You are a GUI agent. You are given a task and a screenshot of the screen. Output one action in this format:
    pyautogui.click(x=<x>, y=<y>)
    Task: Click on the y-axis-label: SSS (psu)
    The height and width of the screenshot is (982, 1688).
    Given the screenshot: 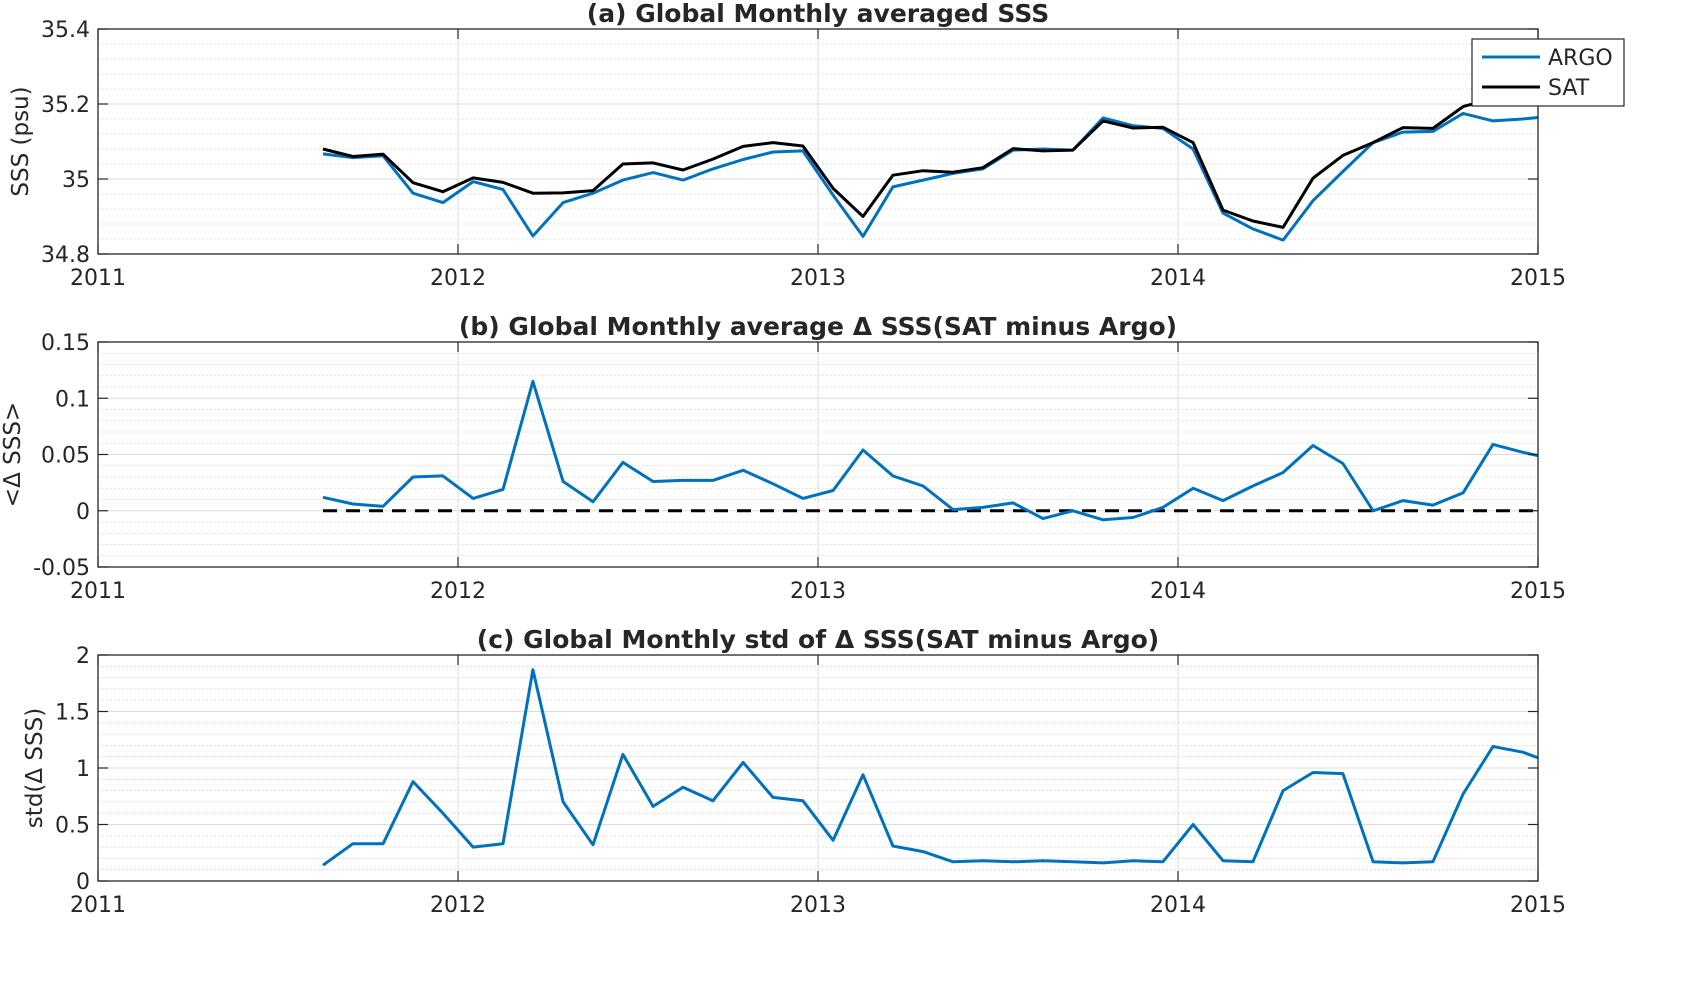 What is the action you would take?
    pyautogui.click(x=21, y=141)
    